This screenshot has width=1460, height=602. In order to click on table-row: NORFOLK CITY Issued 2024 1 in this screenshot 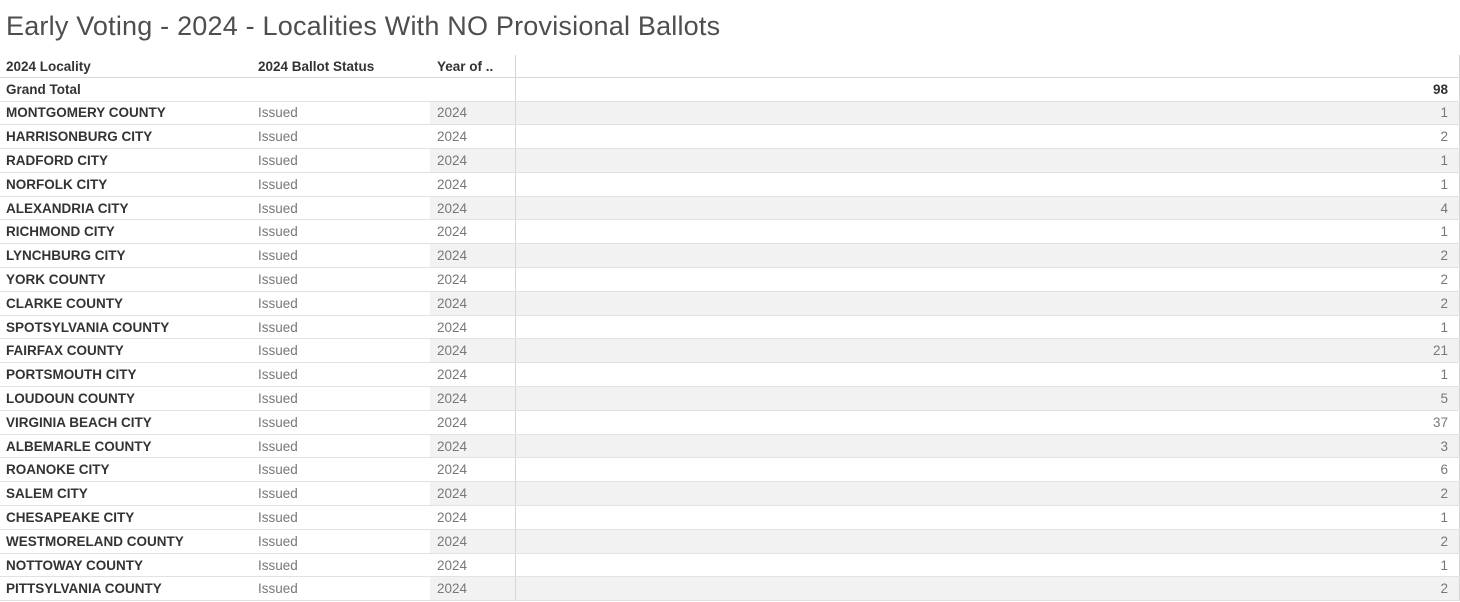, I will do `click(730, 184)`.